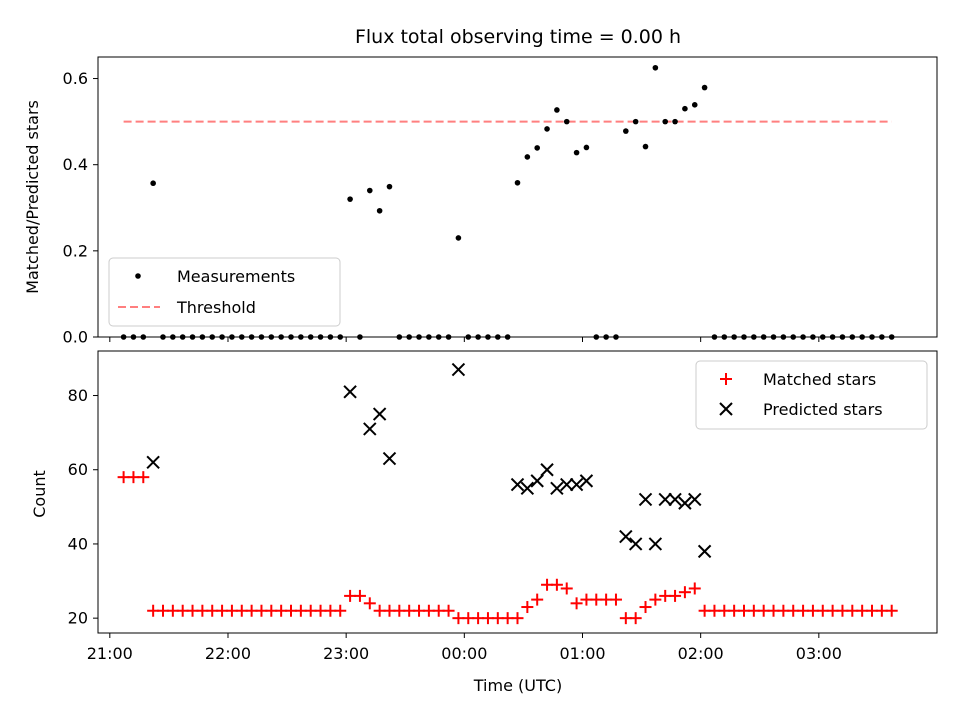 The width and height of the screenshot is (960, 720). I want to click on legend-predicted-label: Predicted stars, so click(823, 409).